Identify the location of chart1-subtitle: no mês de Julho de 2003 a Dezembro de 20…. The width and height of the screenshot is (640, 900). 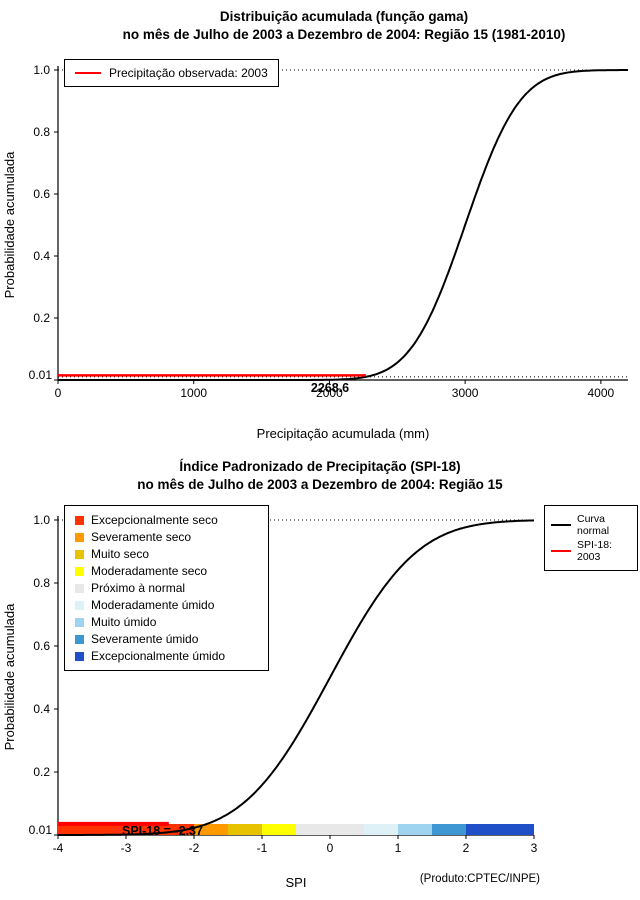
(344, 34).